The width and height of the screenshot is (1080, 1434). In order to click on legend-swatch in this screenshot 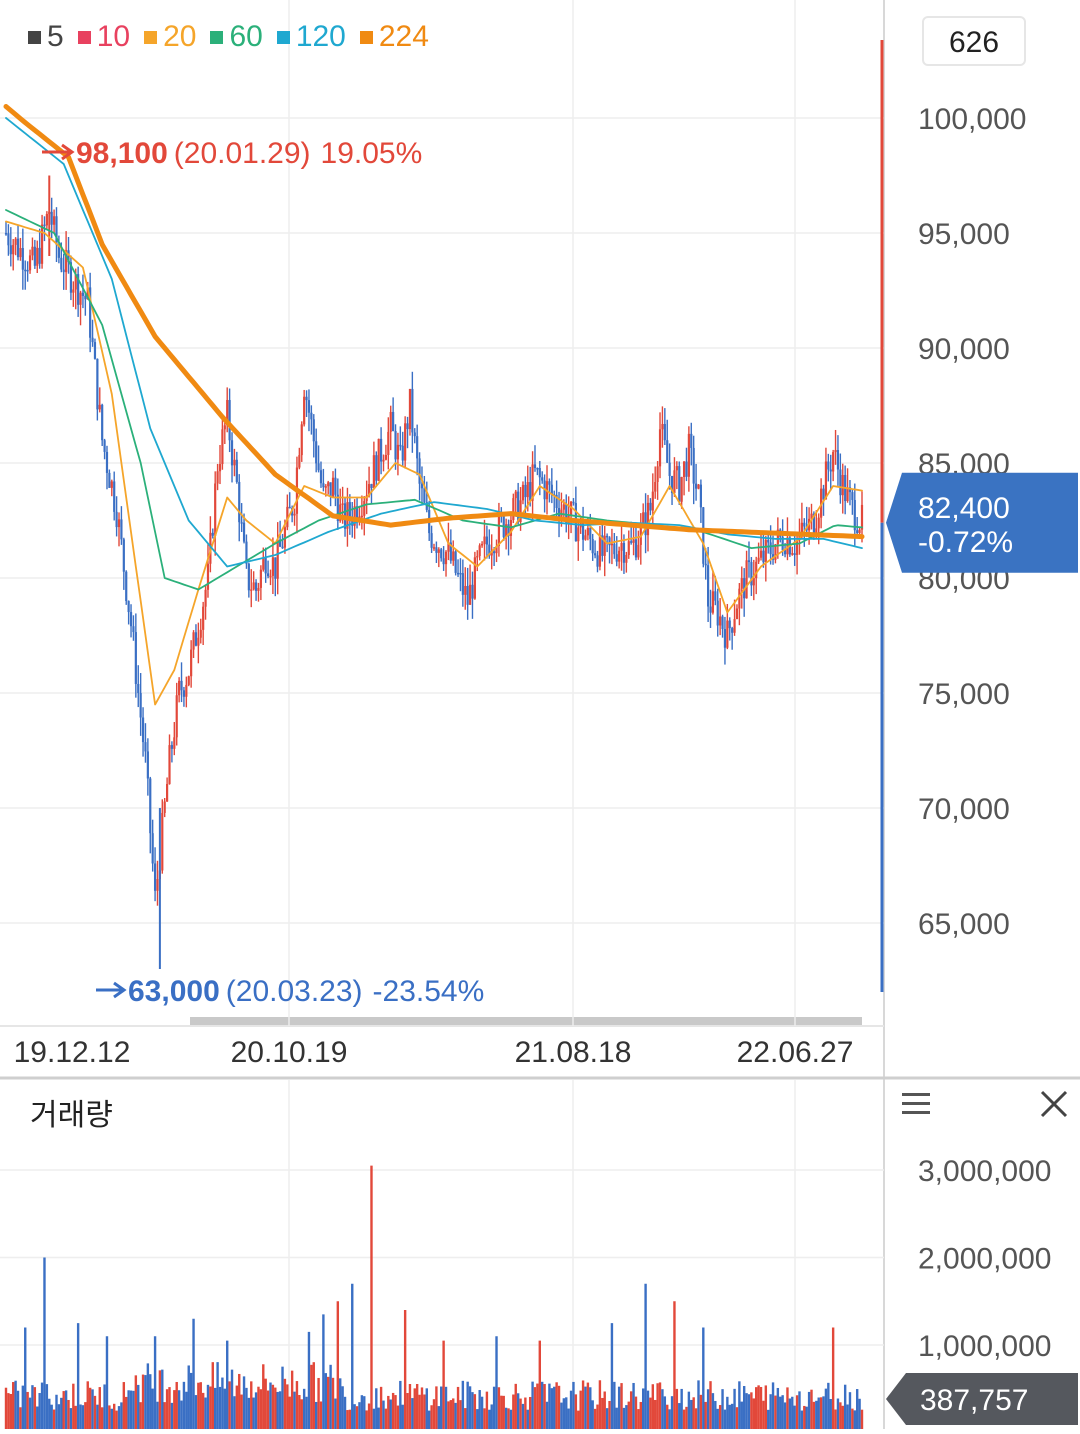, I will do `click(34, 37)`.